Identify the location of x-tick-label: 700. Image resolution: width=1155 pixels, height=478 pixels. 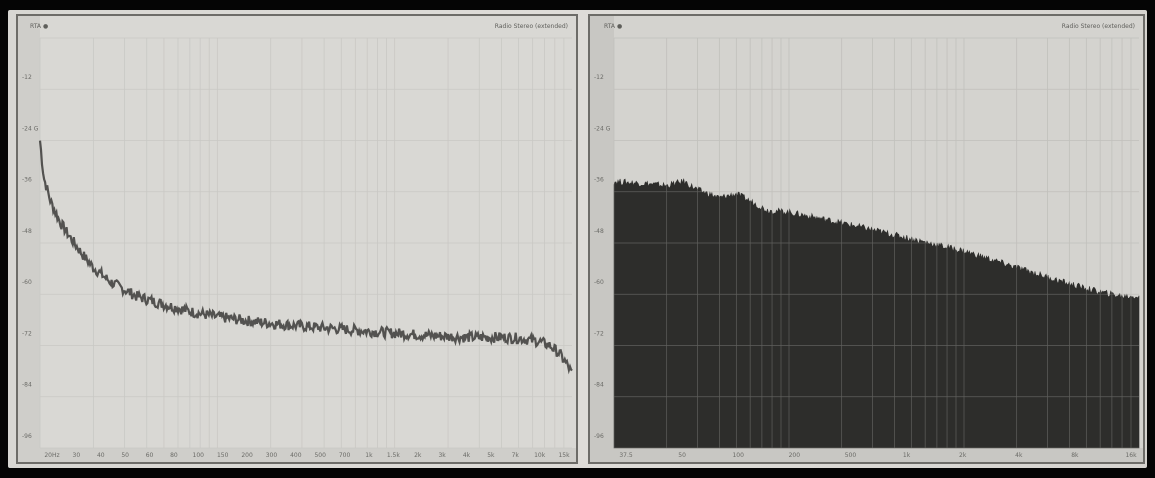
(345, 455).